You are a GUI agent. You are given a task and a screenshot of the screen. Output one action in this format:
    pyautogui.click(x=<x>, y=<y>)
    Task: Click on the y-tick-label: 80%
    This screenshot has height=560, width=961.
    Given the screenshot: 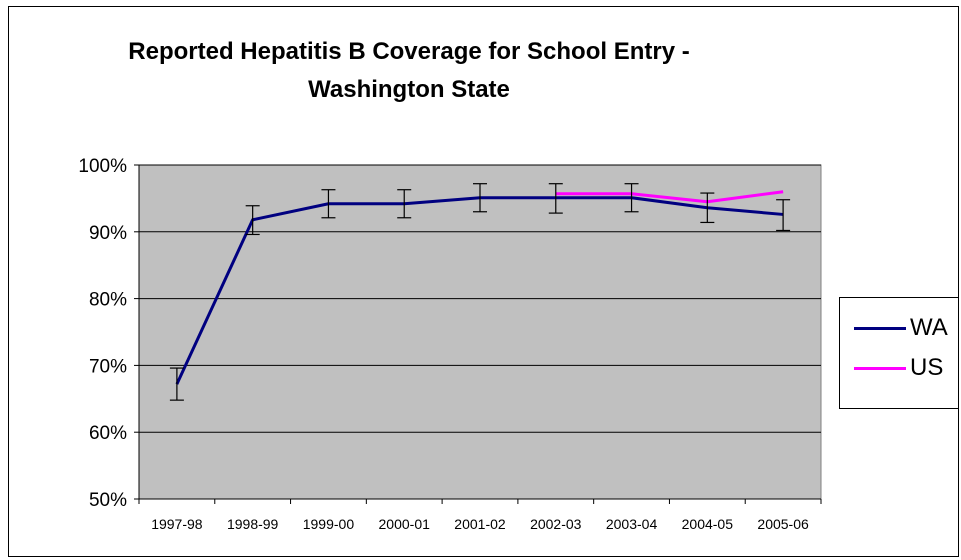 What is the action you would take?
    pyautogui.click(x=108, y=300)
    